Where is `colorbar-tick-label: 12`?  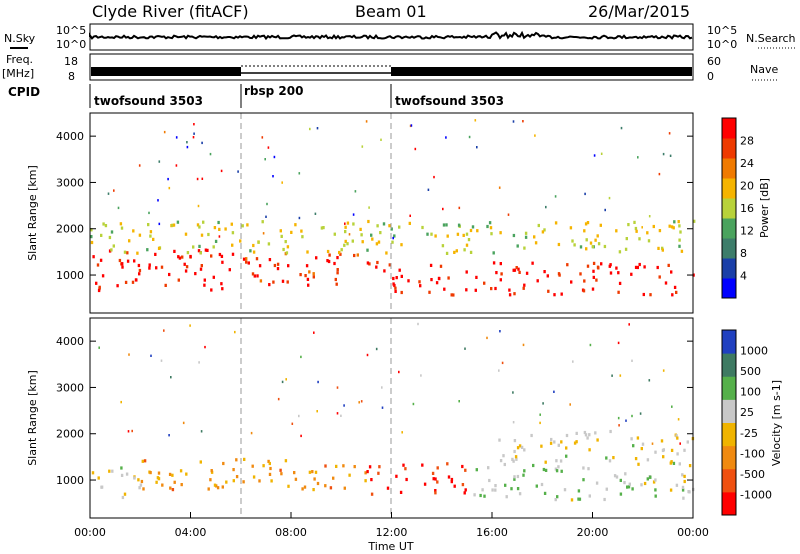
colorbar-tick-label: 12 is located at coordinates (747, 231).